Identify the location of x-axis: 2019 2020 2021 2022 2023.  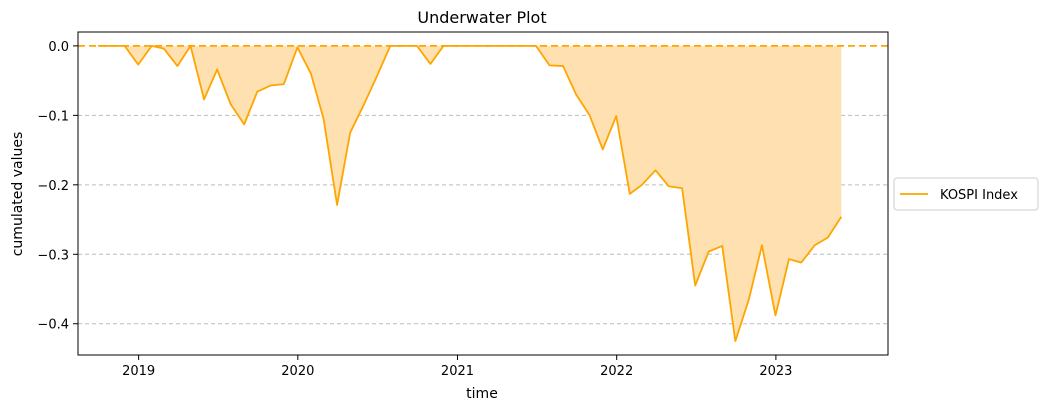
(457, 367).